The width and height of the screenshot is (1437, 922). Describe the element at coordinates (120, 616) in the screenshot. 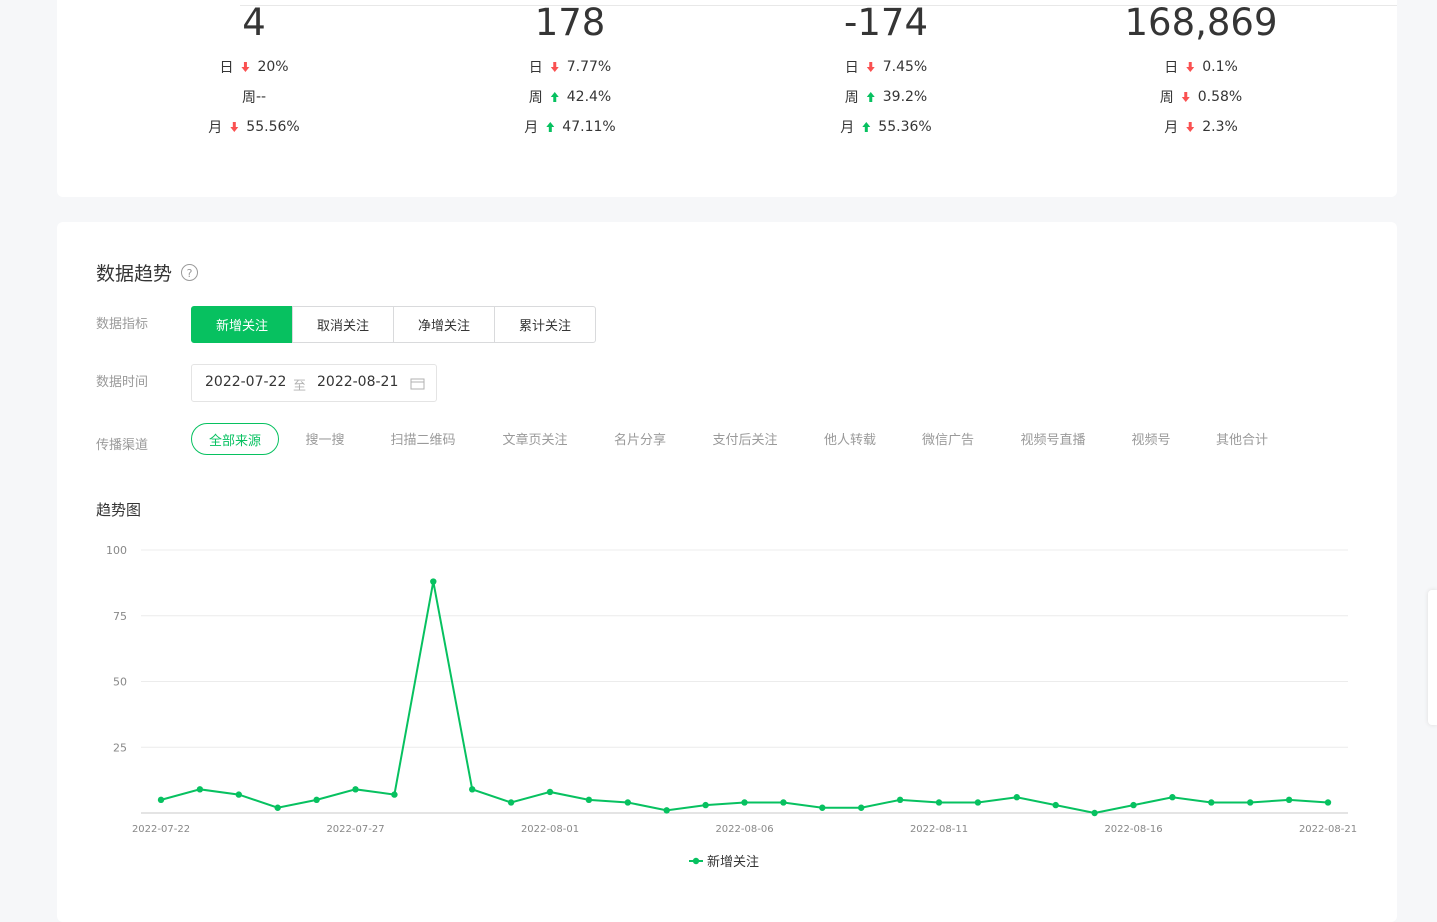

I see `y-tick-label: 75` at that location.